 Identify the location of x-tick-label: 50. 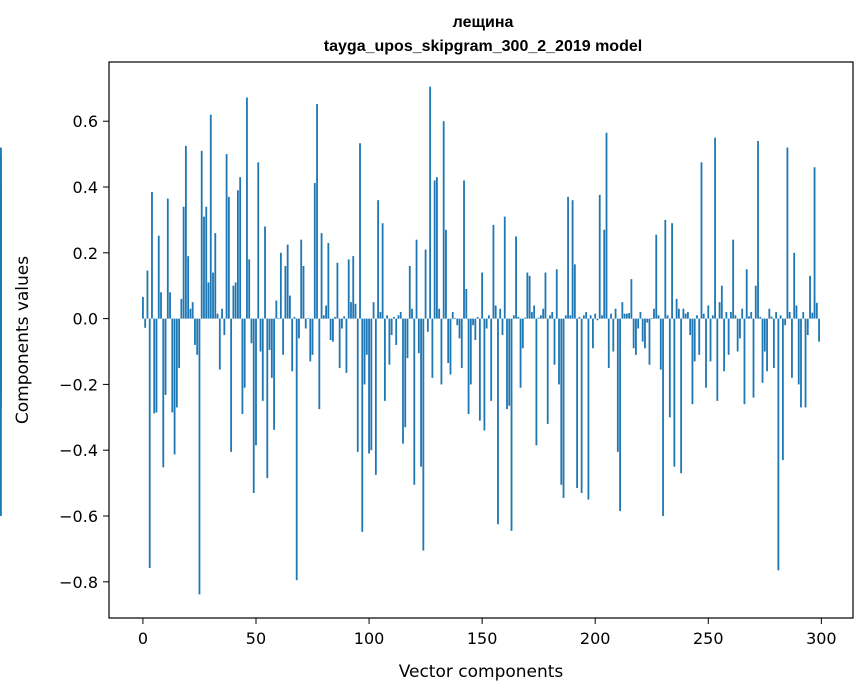
(256, 638).